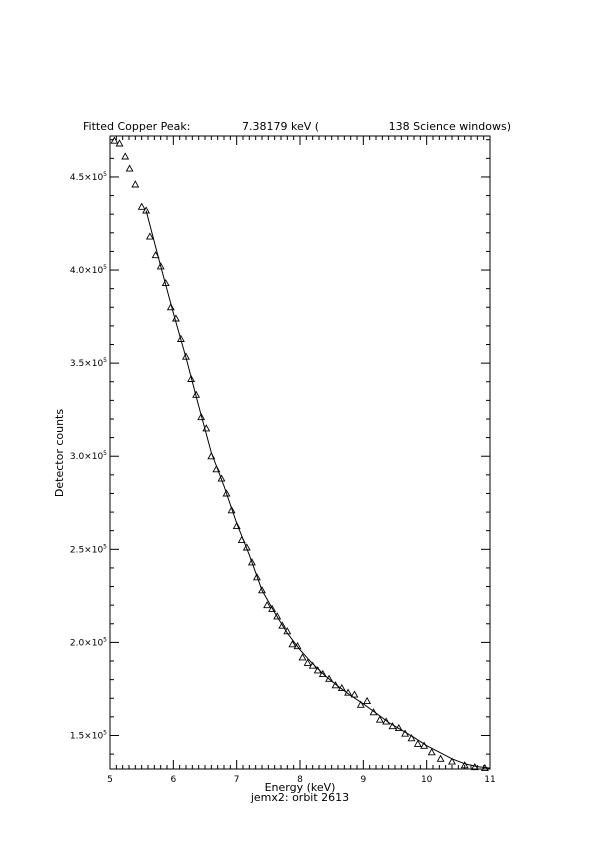 This screenshot has height=842, width=595. What do you see at coordinates (88, 177) in the screenshot?
I see `y-tick-label: 4.5×10⁵` at bounding box center [88, 177].